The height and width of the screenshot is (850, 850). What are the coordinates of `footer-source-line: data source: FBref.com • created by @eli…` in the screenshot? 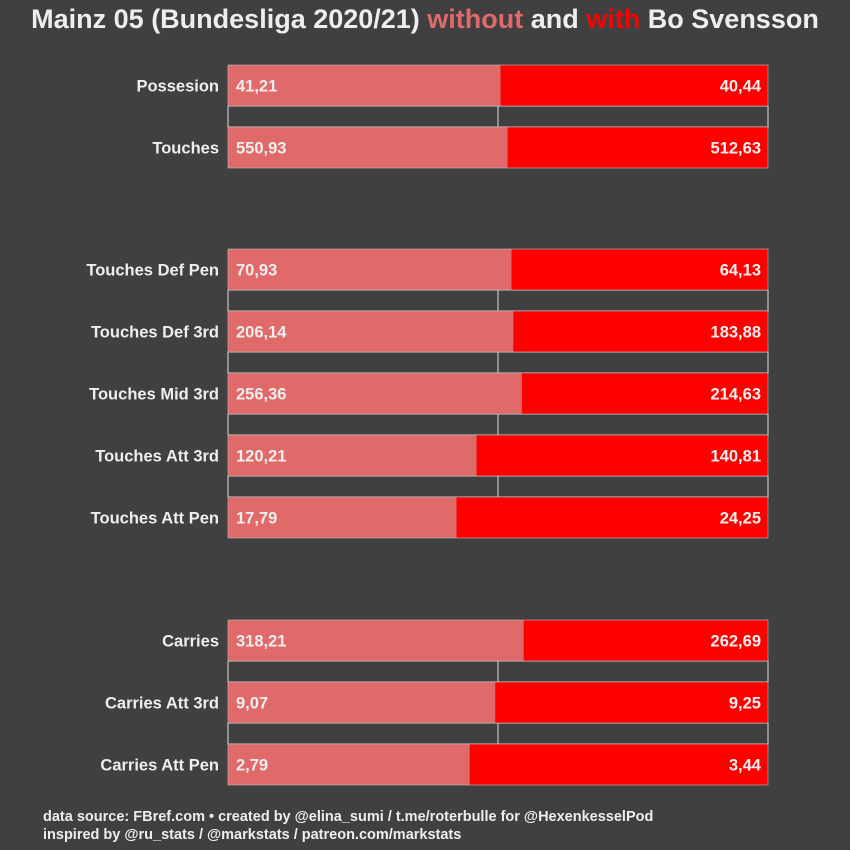 It's located at (348, 817).